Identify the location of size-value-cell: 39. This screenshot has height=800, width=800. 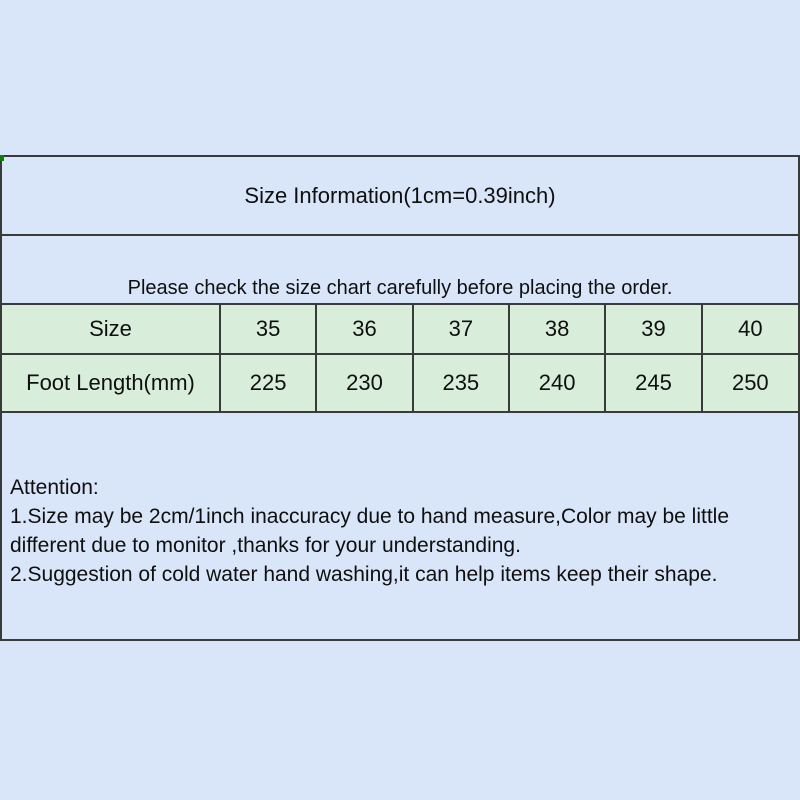
(653, 329).